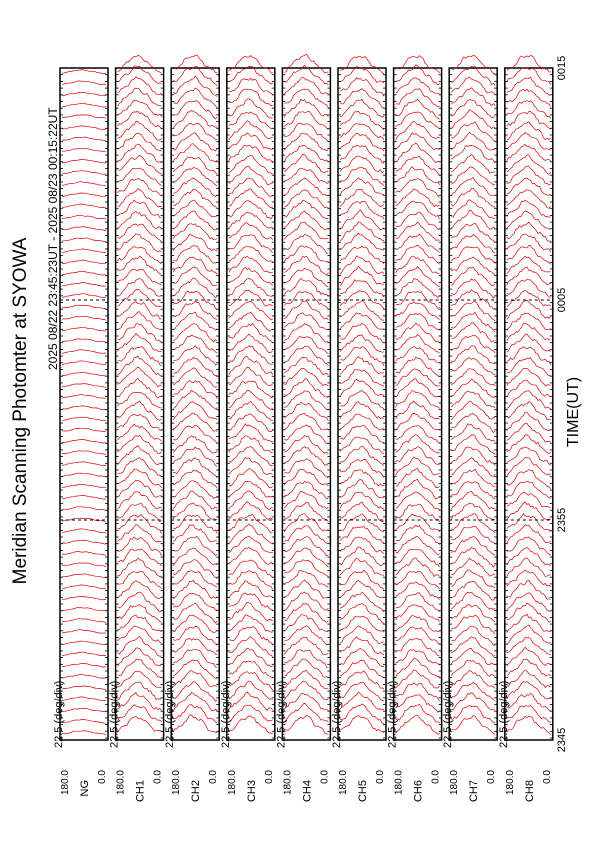 Image resolution: width=595 pixels, height=842 pixels. What do you see at coordinates (562, 404) in the screenshot?
I see `x-tick-labels: 2345 2355 0005 0015` at bounding box center [562, 404].